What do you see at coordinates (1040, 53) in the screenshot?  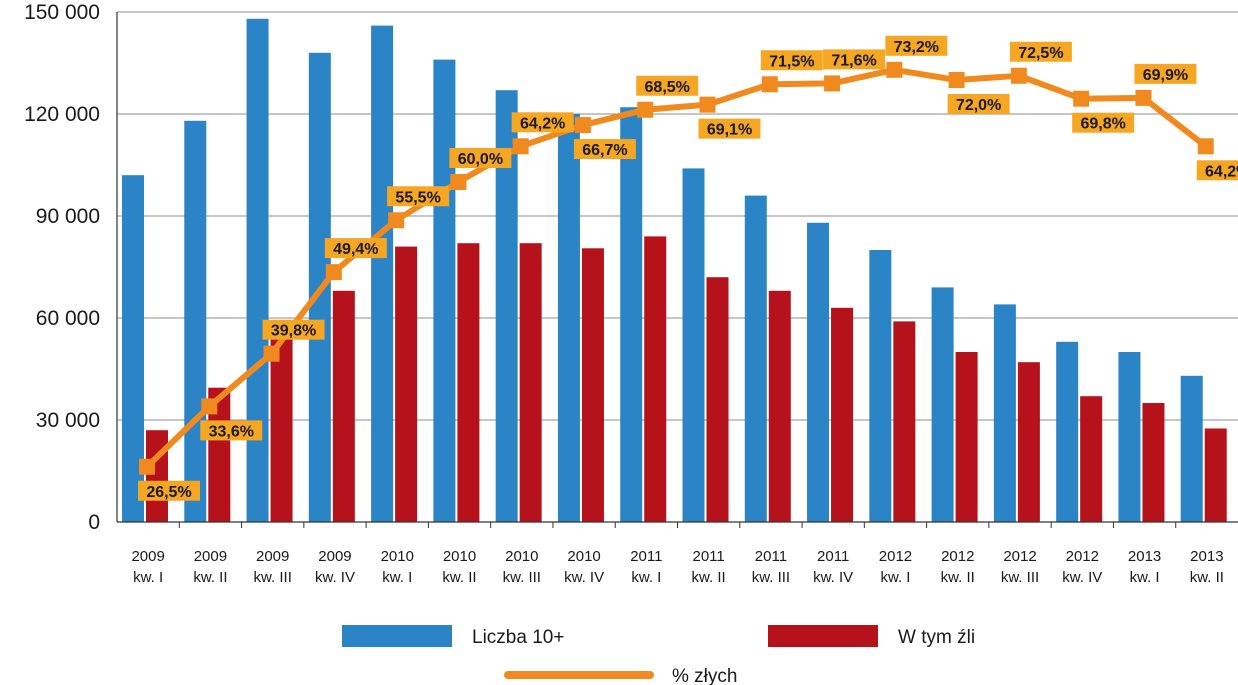 I see `percent-label: 72,5%` at bounding box center [1040, 53].